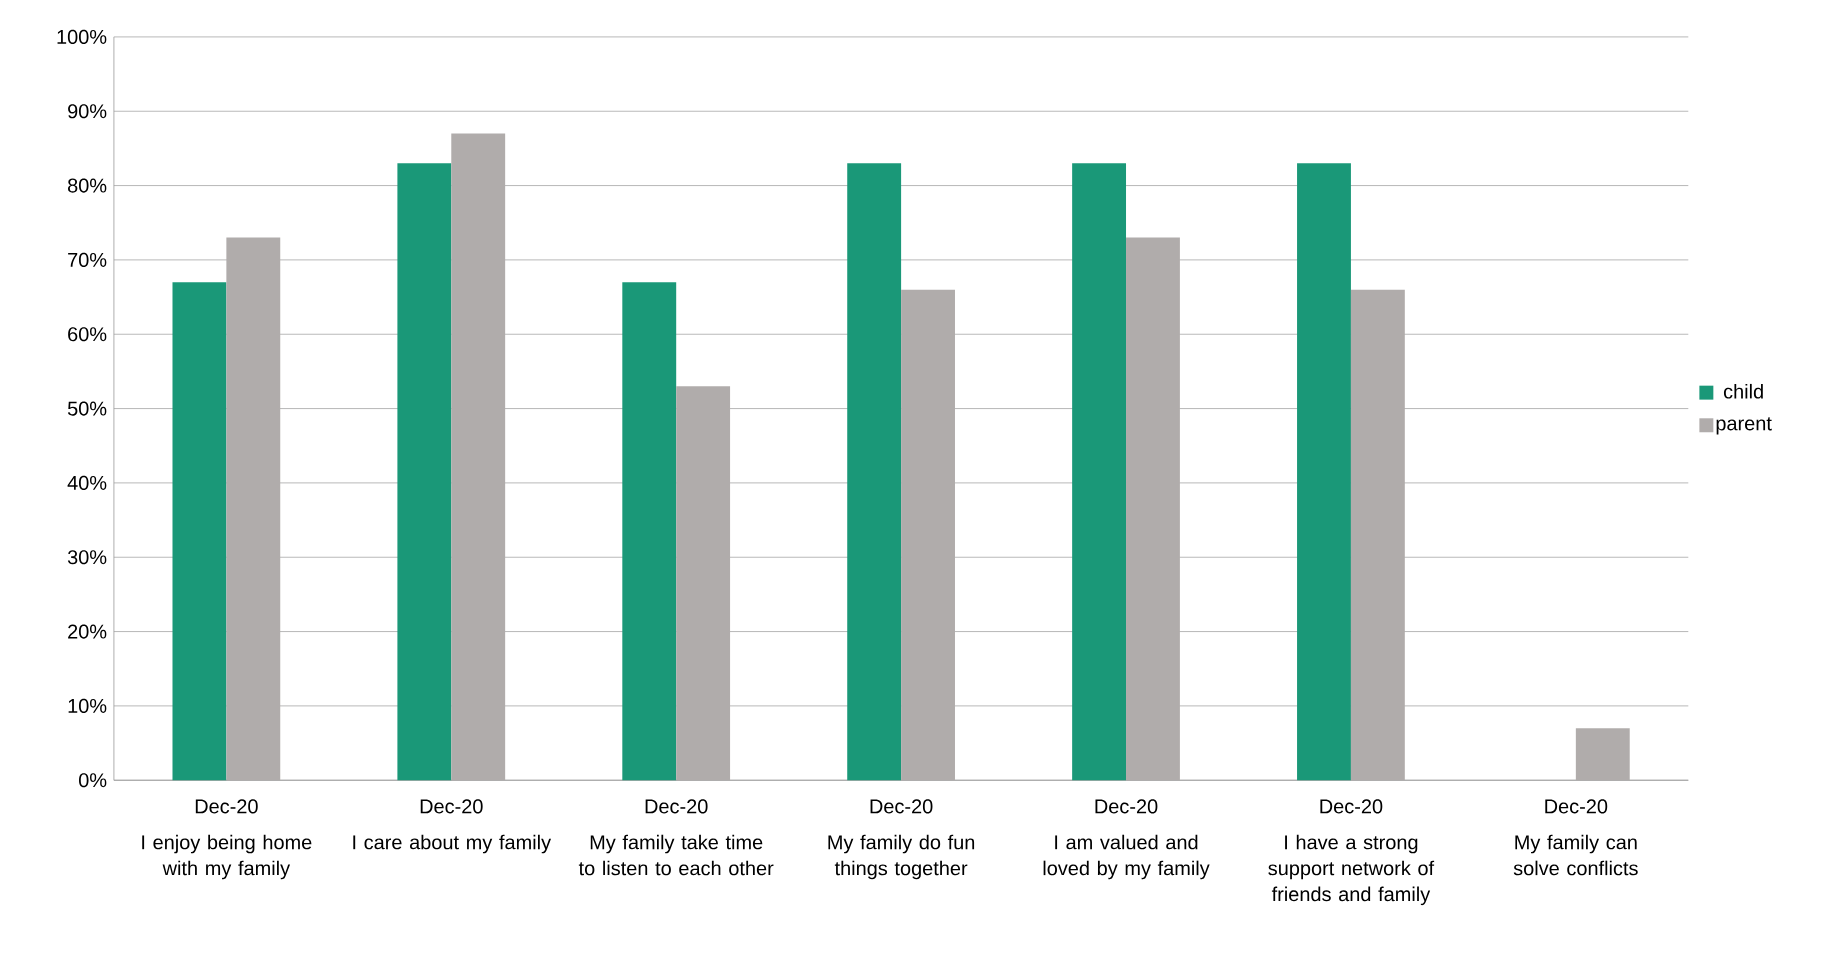  Describe the element at coordinates (1575, 855) in the screenshot. I see `x-tick-label: My family can solve conflicts` at that location.